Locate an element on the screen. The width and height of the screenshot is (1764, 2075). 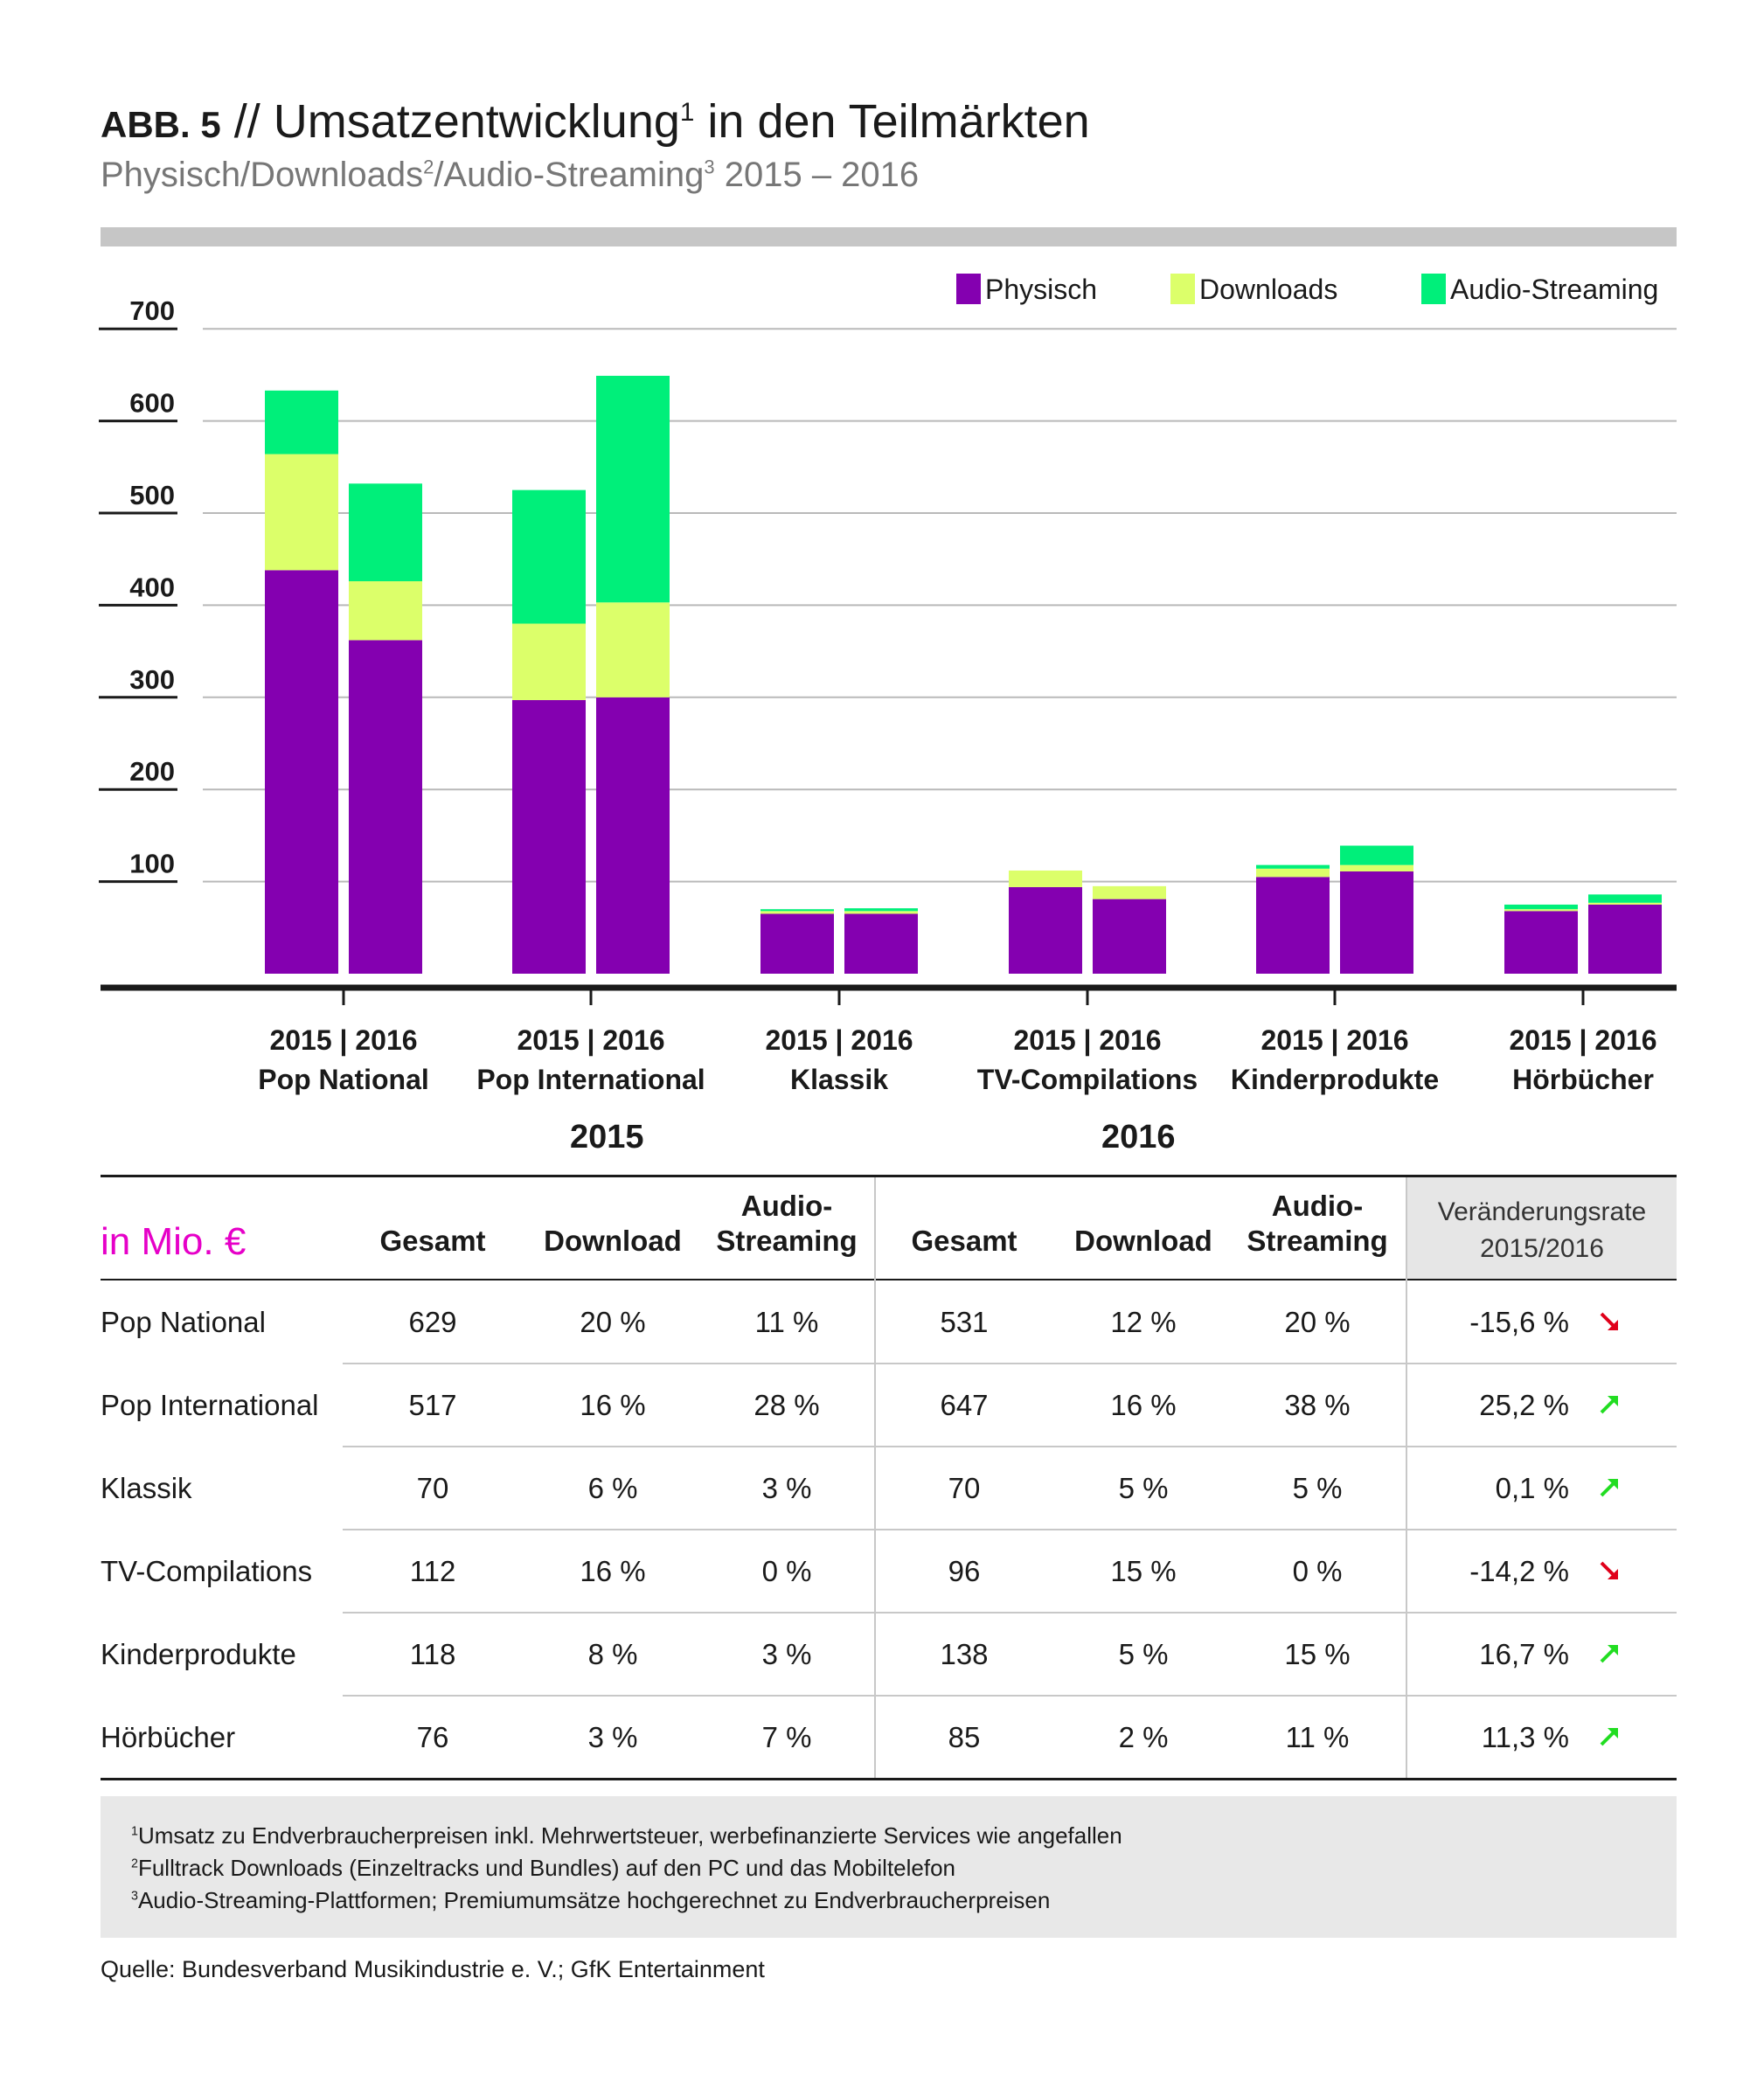
cell-d15: 8 % is located at coordinates (612, 1654).